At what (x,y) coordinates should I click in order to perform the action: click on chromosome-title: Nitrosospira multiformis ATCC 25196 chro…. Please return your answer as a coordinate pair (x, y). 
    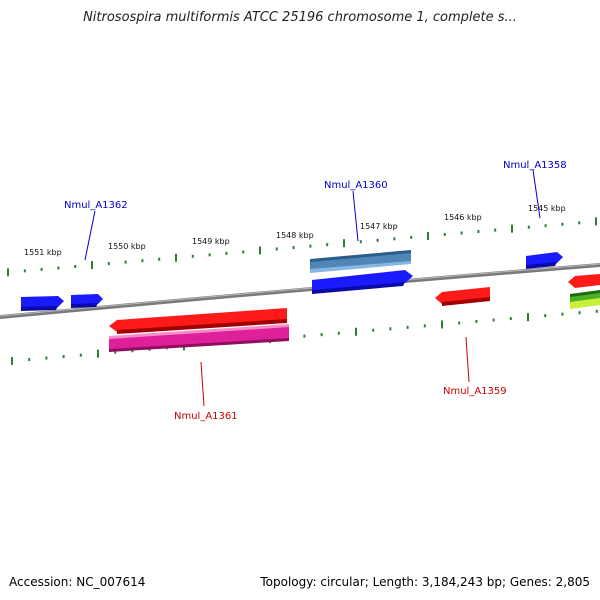
    Looking at the image, I should click on (300, 17).